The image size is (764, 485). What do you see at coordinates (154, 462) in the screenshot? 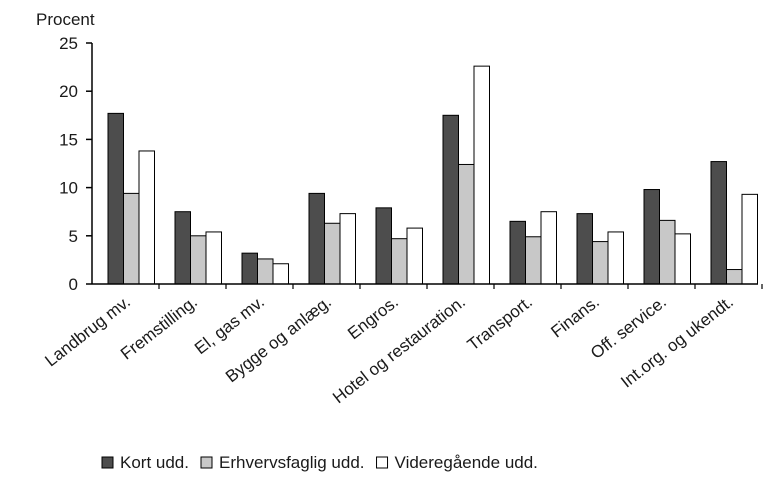
I see `legend-label: Kort udd.` at bounding box center [154, 462].